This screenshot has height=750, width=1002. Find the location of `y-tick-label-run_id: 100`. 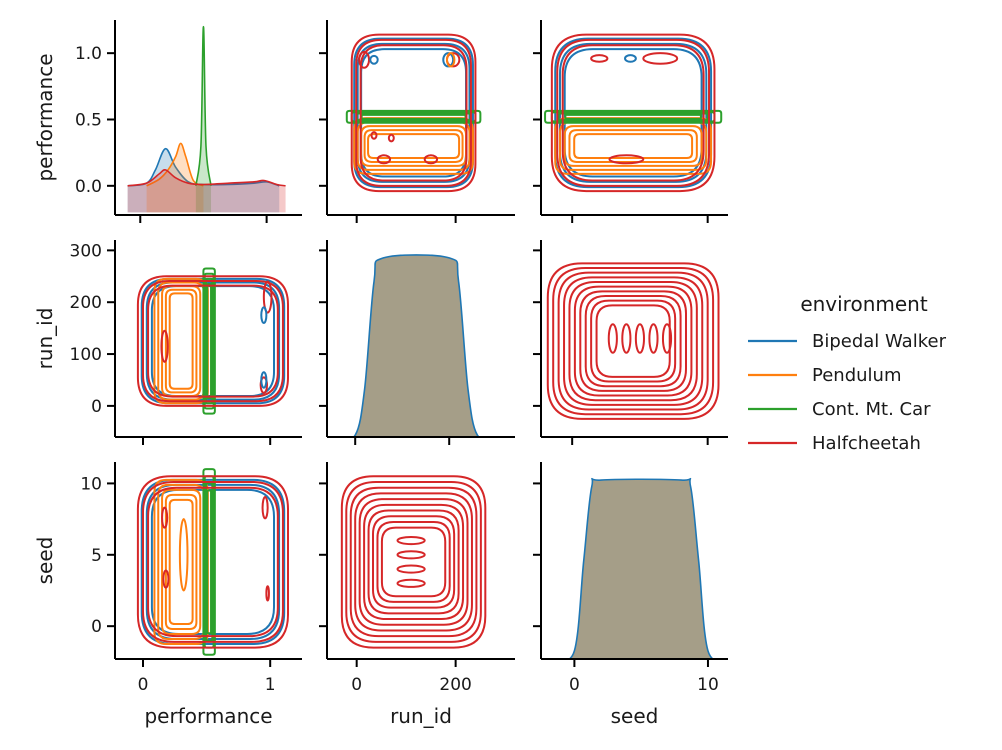

y-tick-label-run_id: 100 is located at coordinates (86, 355).